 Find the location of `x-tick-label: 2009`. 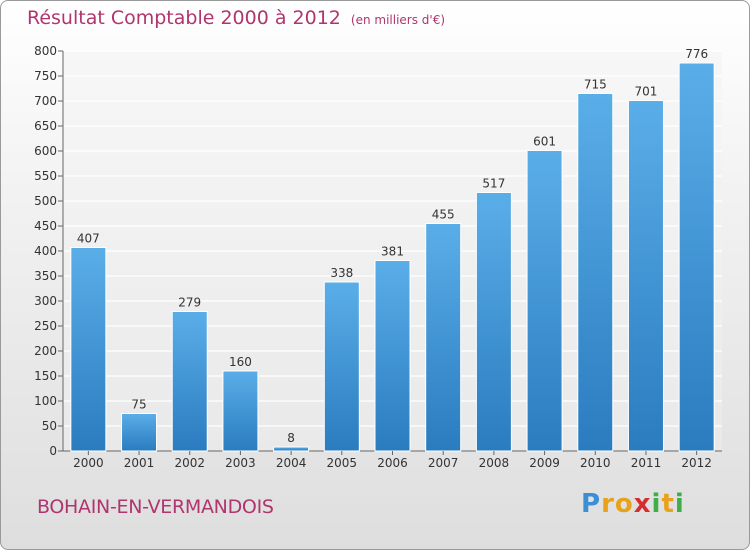

x-tick-label: 2009 is located at coordinates (544, 463).